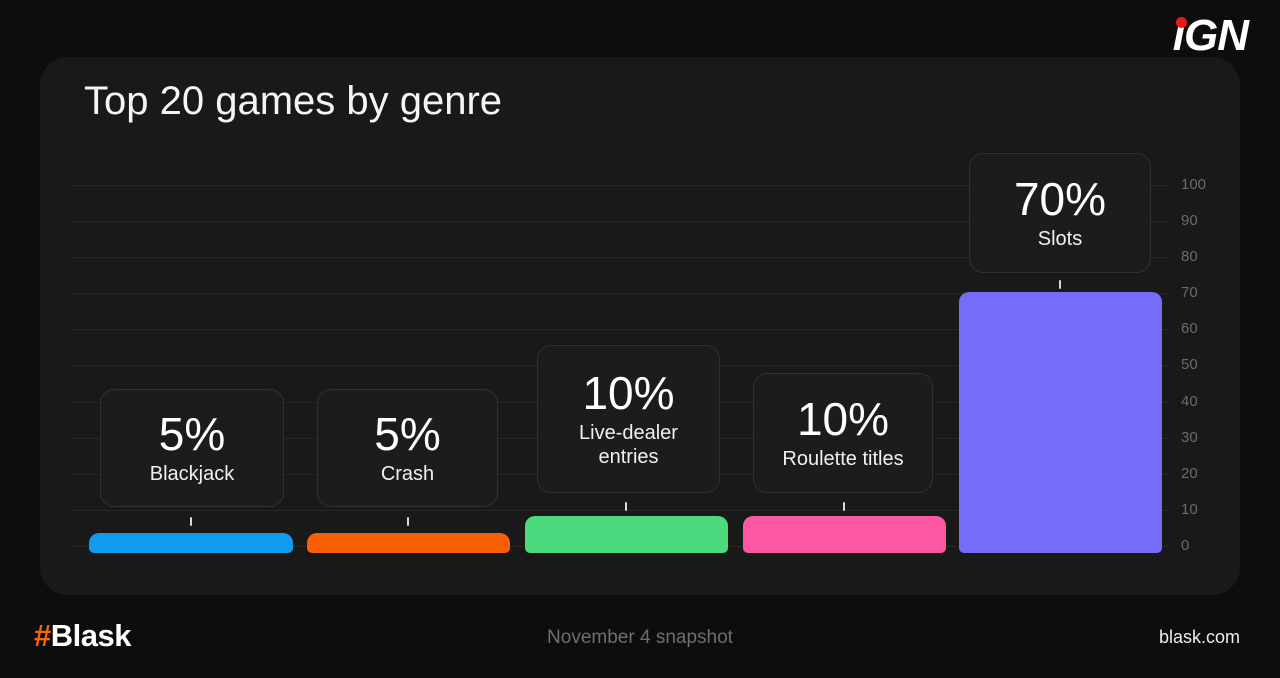  Describe the element at coordinates (626, 534) in the screenshot. I see `bar-live-dealer` at that location.